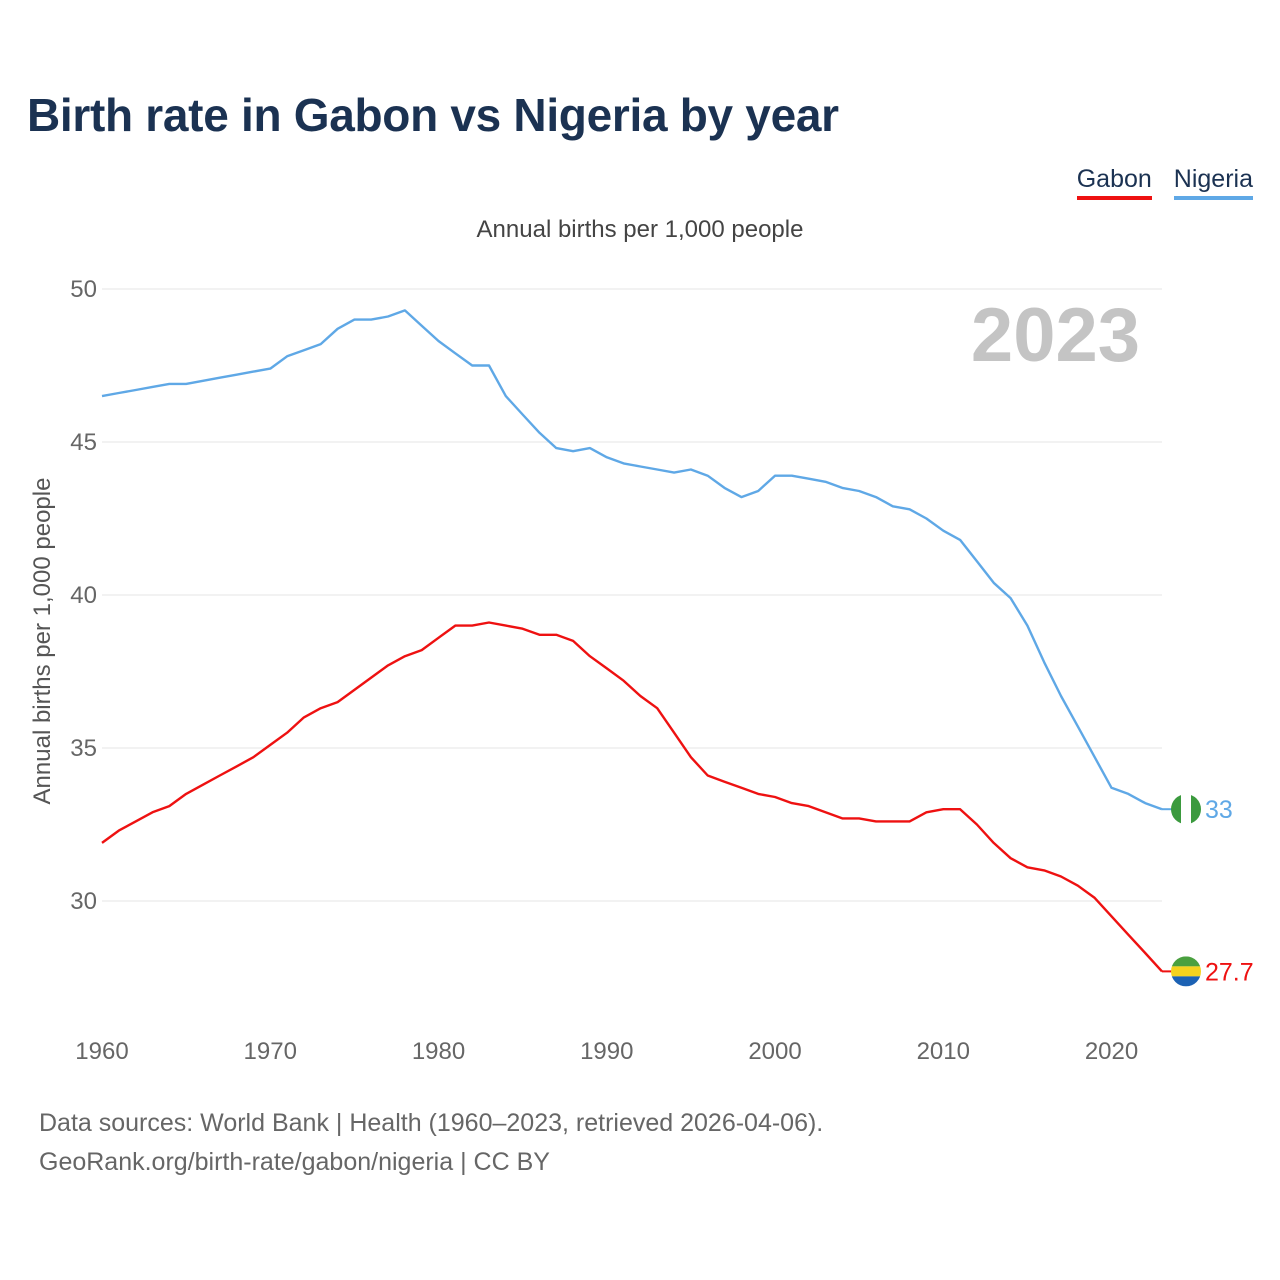 The width and height of the screenshot is (1280, 1280). Describe the element at coordinates (943, 1051) in the screenshot. I see `x-tick-label: 2010` at that location.